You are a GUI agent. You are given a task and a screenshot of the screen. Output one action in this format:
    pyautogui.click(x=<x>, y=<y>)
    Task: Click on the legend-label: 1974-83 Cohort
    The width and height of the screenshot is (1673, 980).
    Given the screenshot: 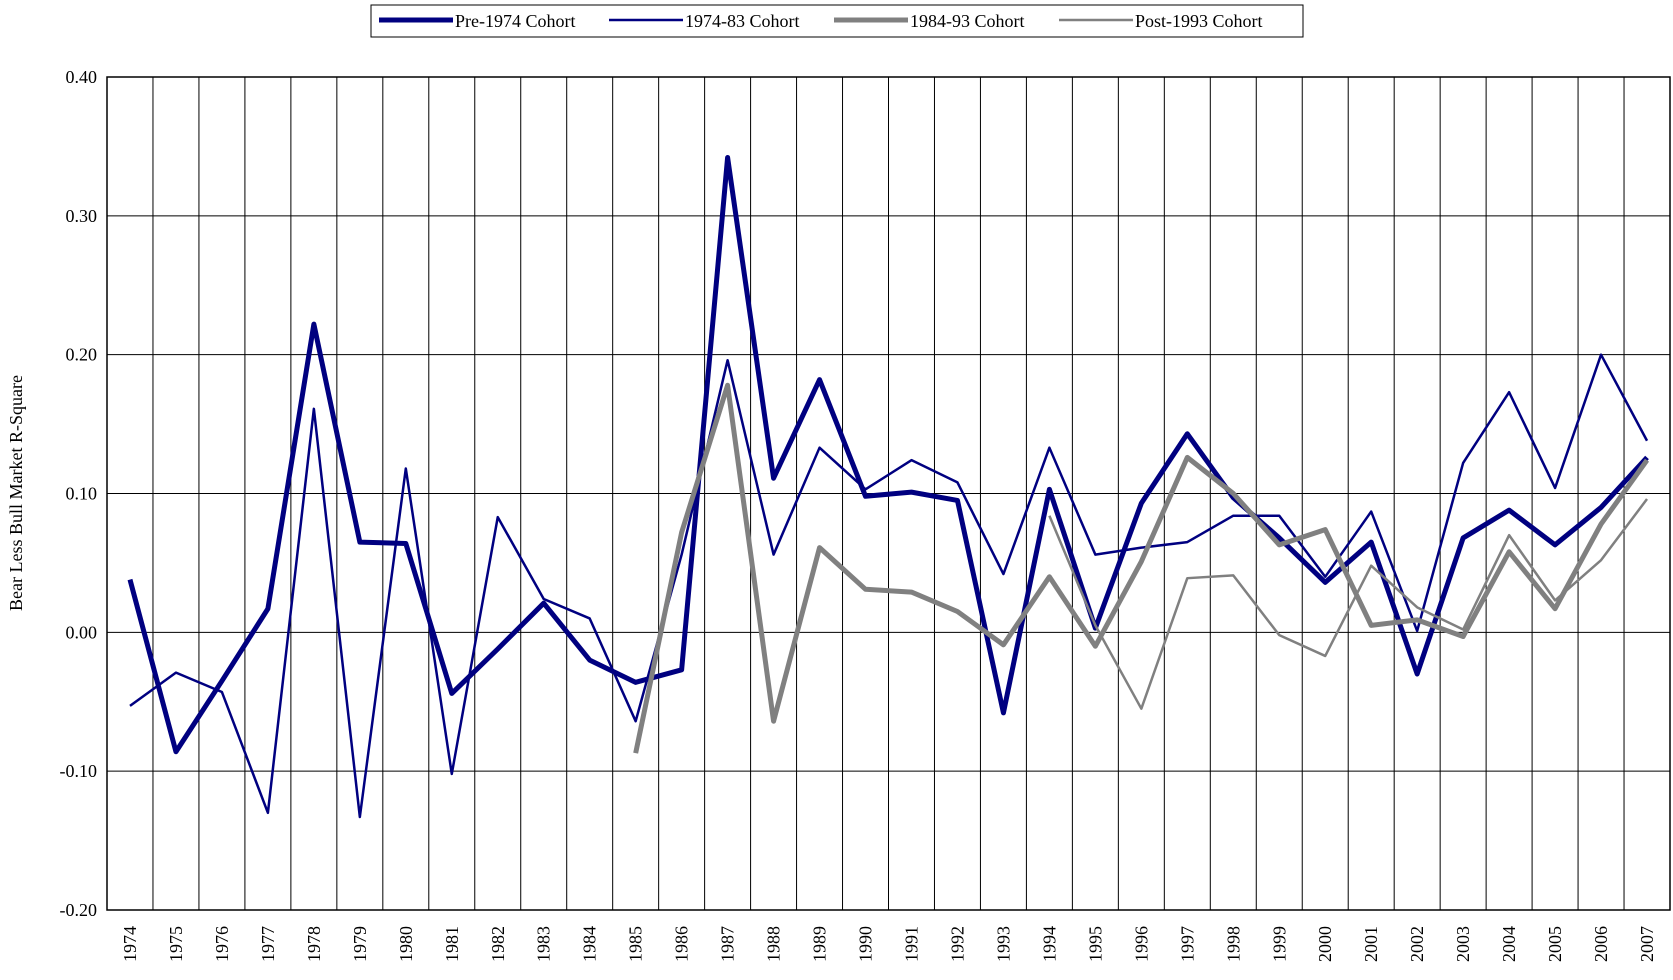 What is the action you would take?
    pyautogui.click(x=742, y=21)
    